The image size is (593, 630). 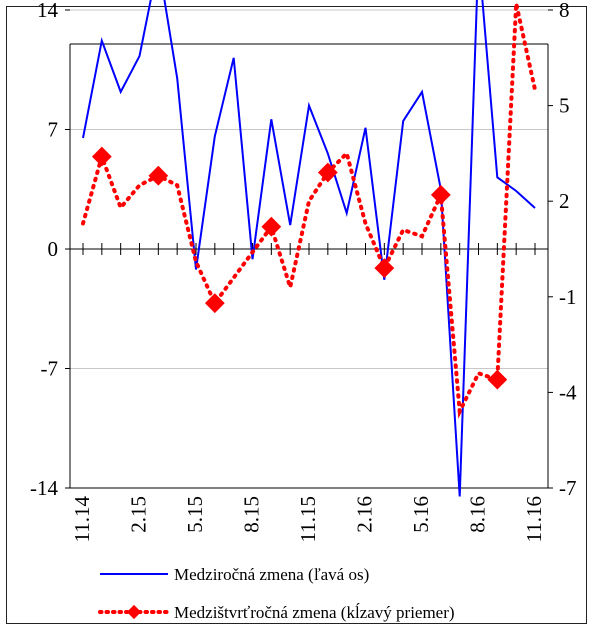 I want to click on y-left-tick-label: 0, so click(x=53, y=249).